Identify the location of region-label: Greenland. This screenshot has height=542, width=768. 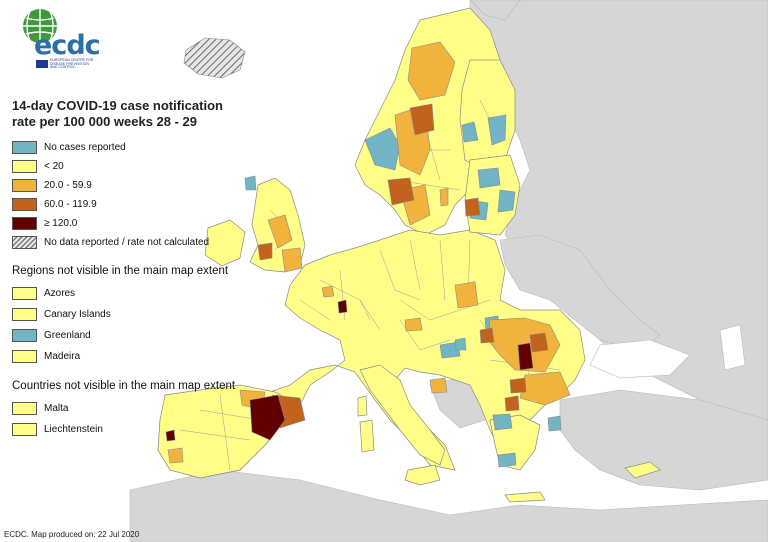
(67, 335).